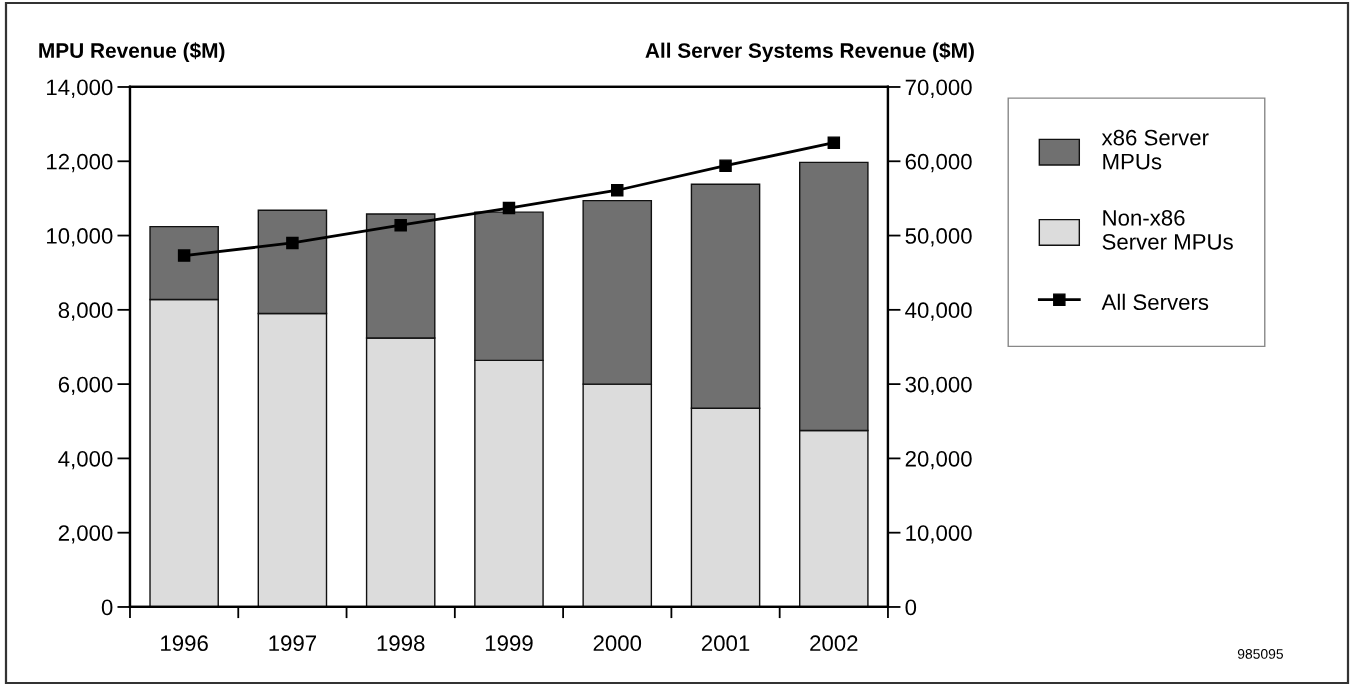 This screenshot has height=686, width=1354. What do you see at coordinates (939, 534) in the screenshot?
I see `y2-tick-label: 10,000` at bounding box center [939, 534].